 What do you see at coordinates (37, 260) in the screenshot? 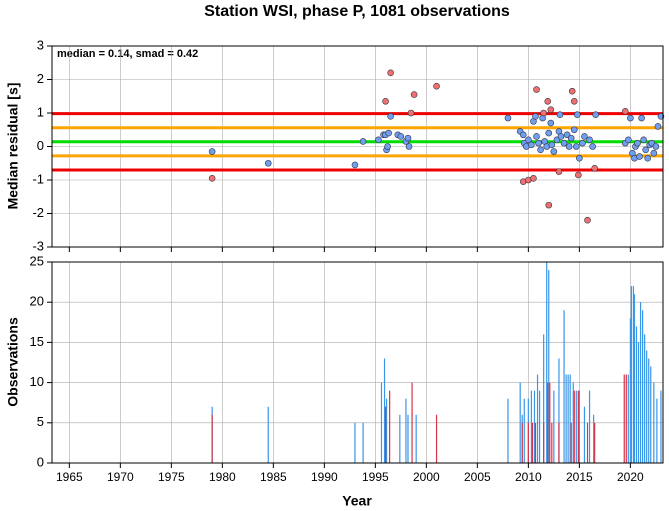
I see `y-tick-label: 25` at bounding box center [37, 260].